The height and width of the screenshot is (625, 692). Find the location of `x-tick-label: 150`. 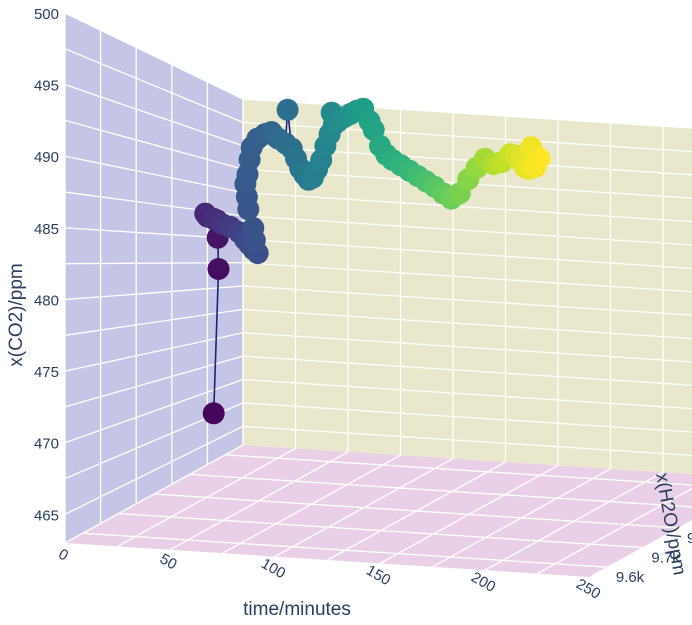

x-tick-label: 150 is located at coordinates (378, 575).